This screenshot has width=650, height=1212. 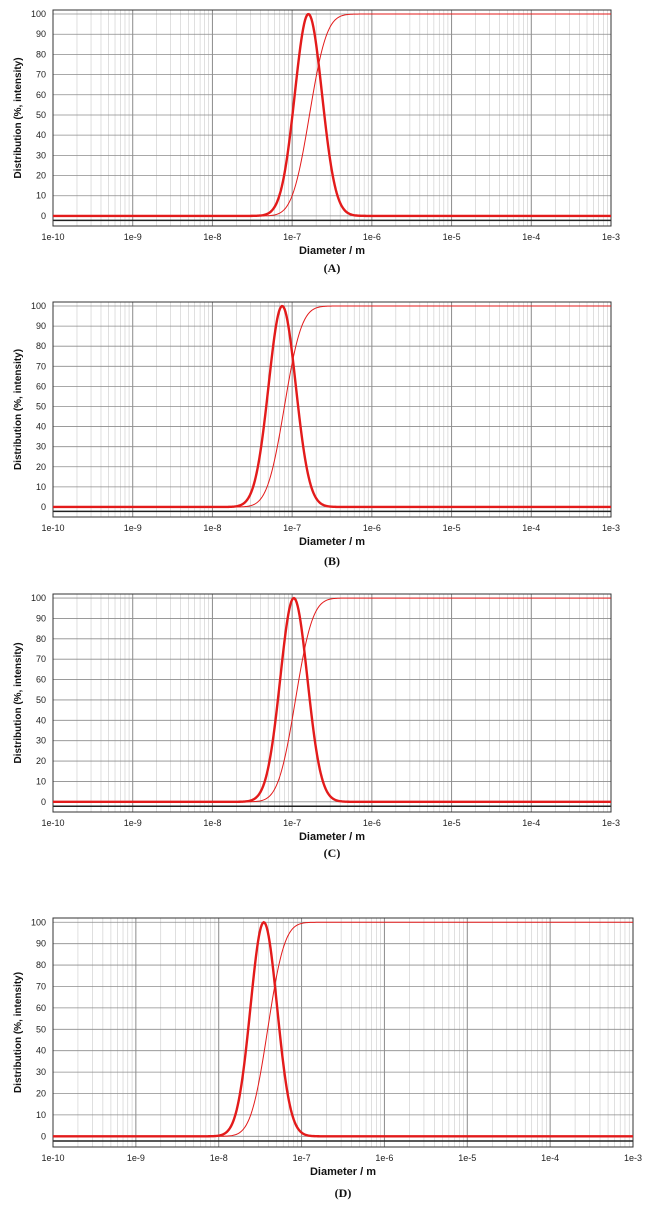 I want to click on panel-caption: (B), so click(x=332, y=561).